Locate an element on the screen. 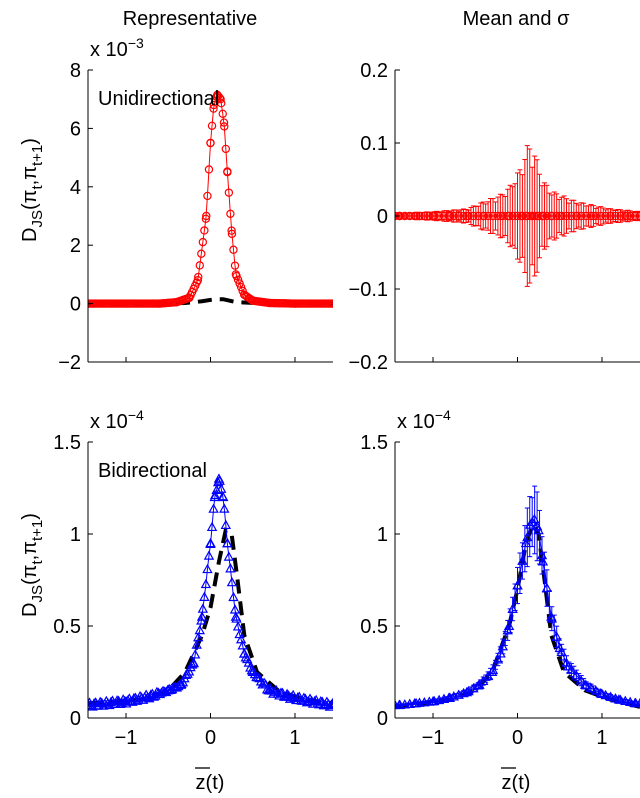 This screenshot has height=798, width=640. ylabel-top: DJS(πt,πt+1) is located at coordinates (32, 190).